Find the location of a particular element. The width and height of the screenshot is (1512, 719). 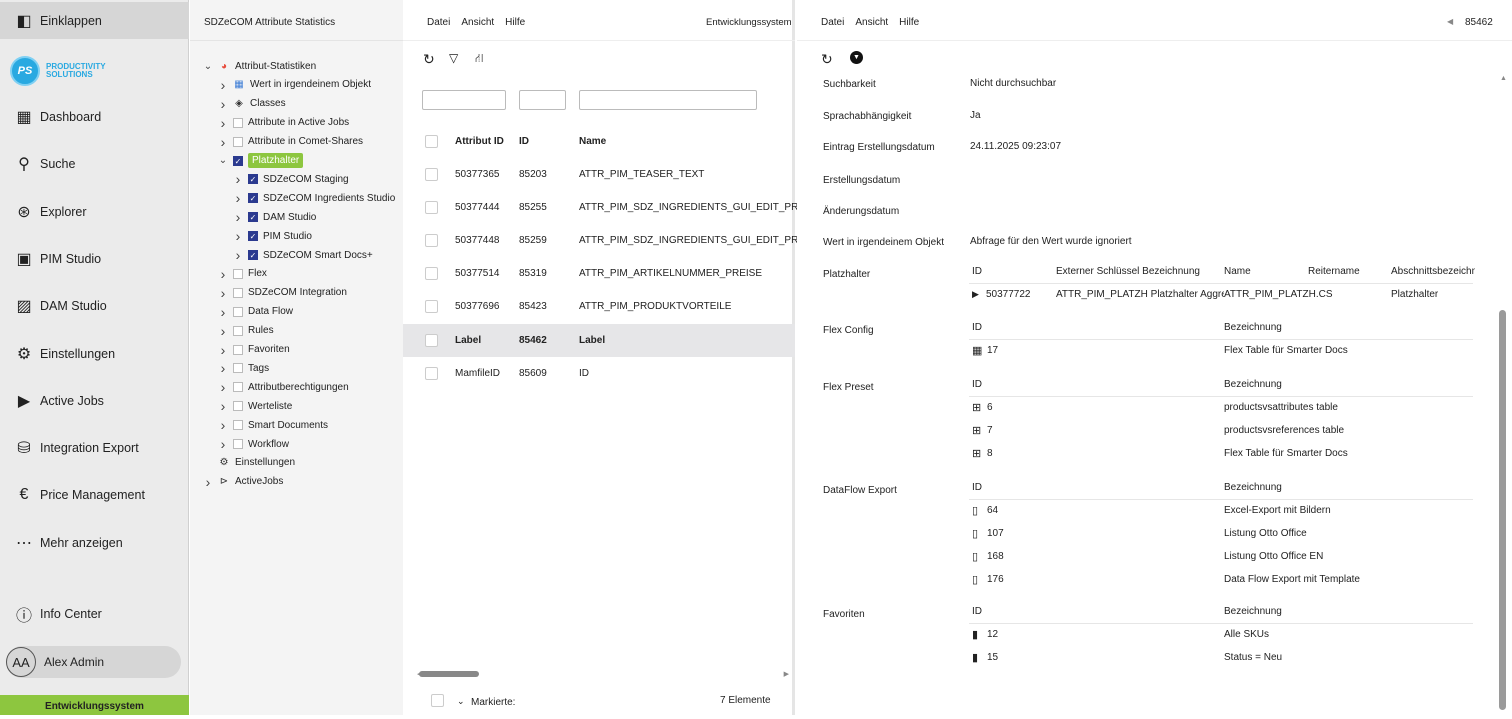

tree-node: › Data Flow is located at coordinates (255, 312).